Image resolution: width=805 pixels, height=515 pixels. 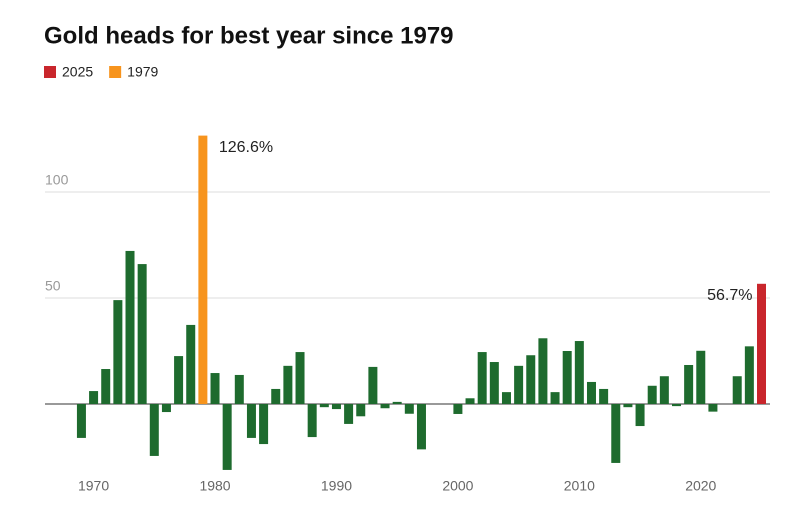 I want to click on y-tick-label: 50, so click(x=53, y=286).